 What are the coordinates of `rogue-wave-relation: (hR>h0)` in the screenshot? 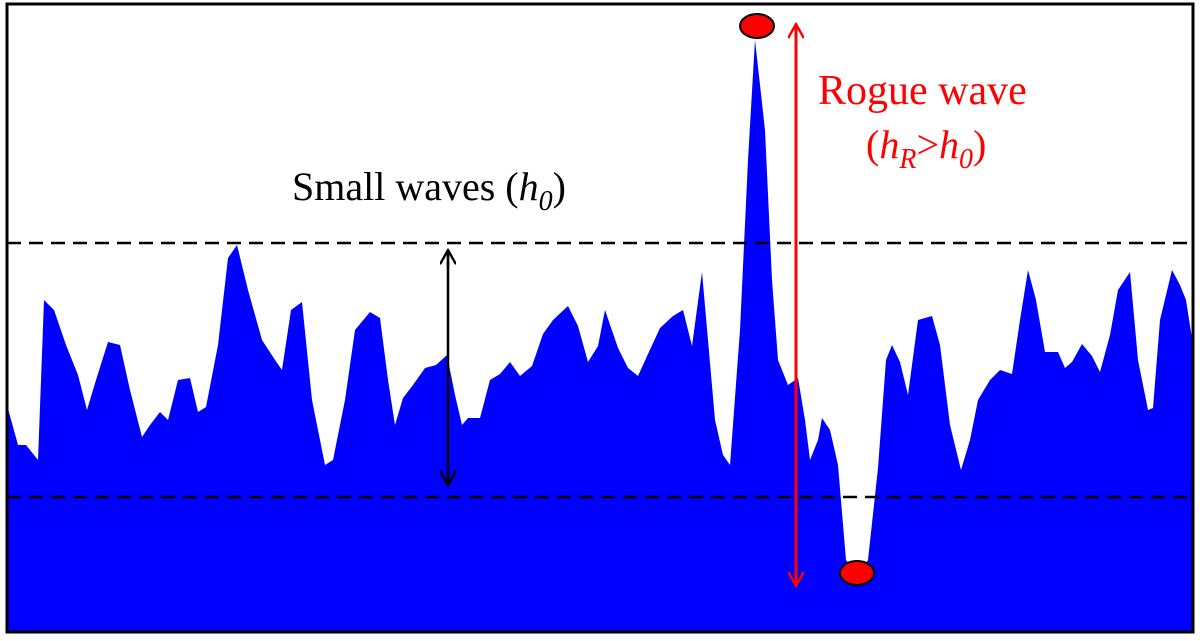 It's located at (926, 148).